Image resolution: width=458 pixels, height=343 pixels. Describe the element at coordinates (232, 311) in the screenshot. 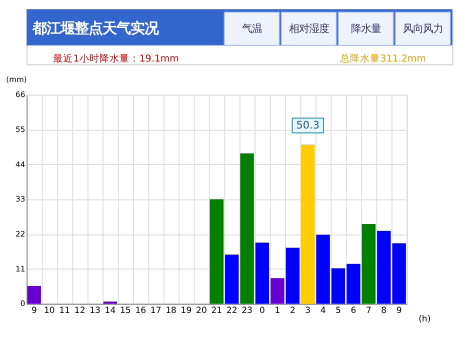

I see `x-tick-label: 22` at that location.